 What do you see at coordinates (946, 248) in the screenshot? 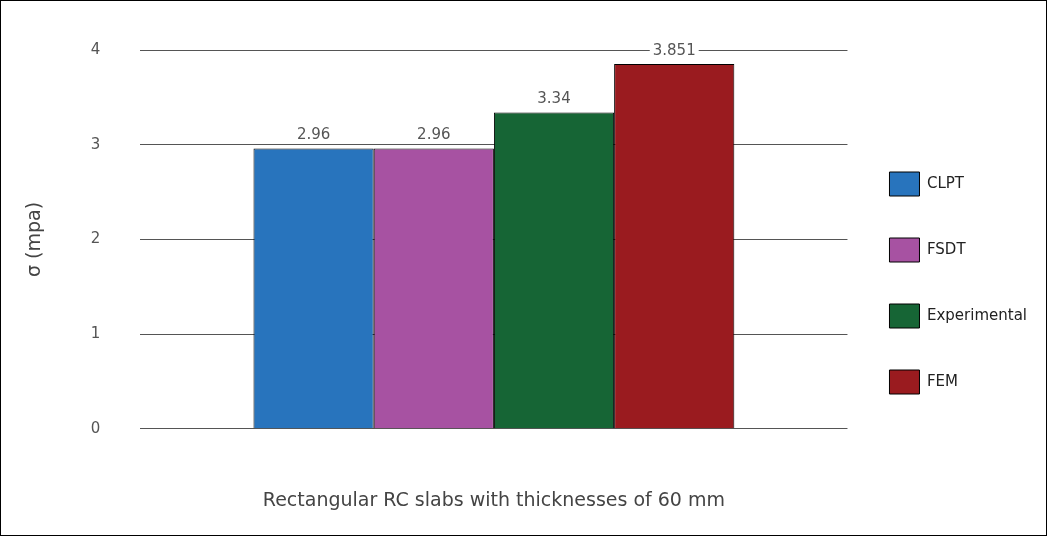
I see `legend-label: FSDT` at bounding box center [946, 248].